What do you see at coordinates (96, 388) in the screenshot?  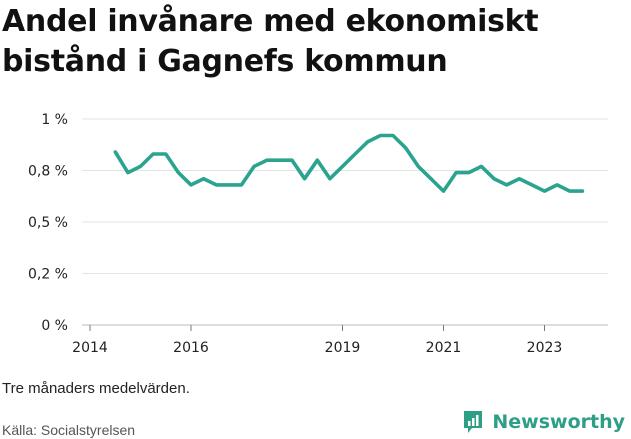 I see `chart-note: Tre månaders medelvärden.` at bounding box center [96, 388].